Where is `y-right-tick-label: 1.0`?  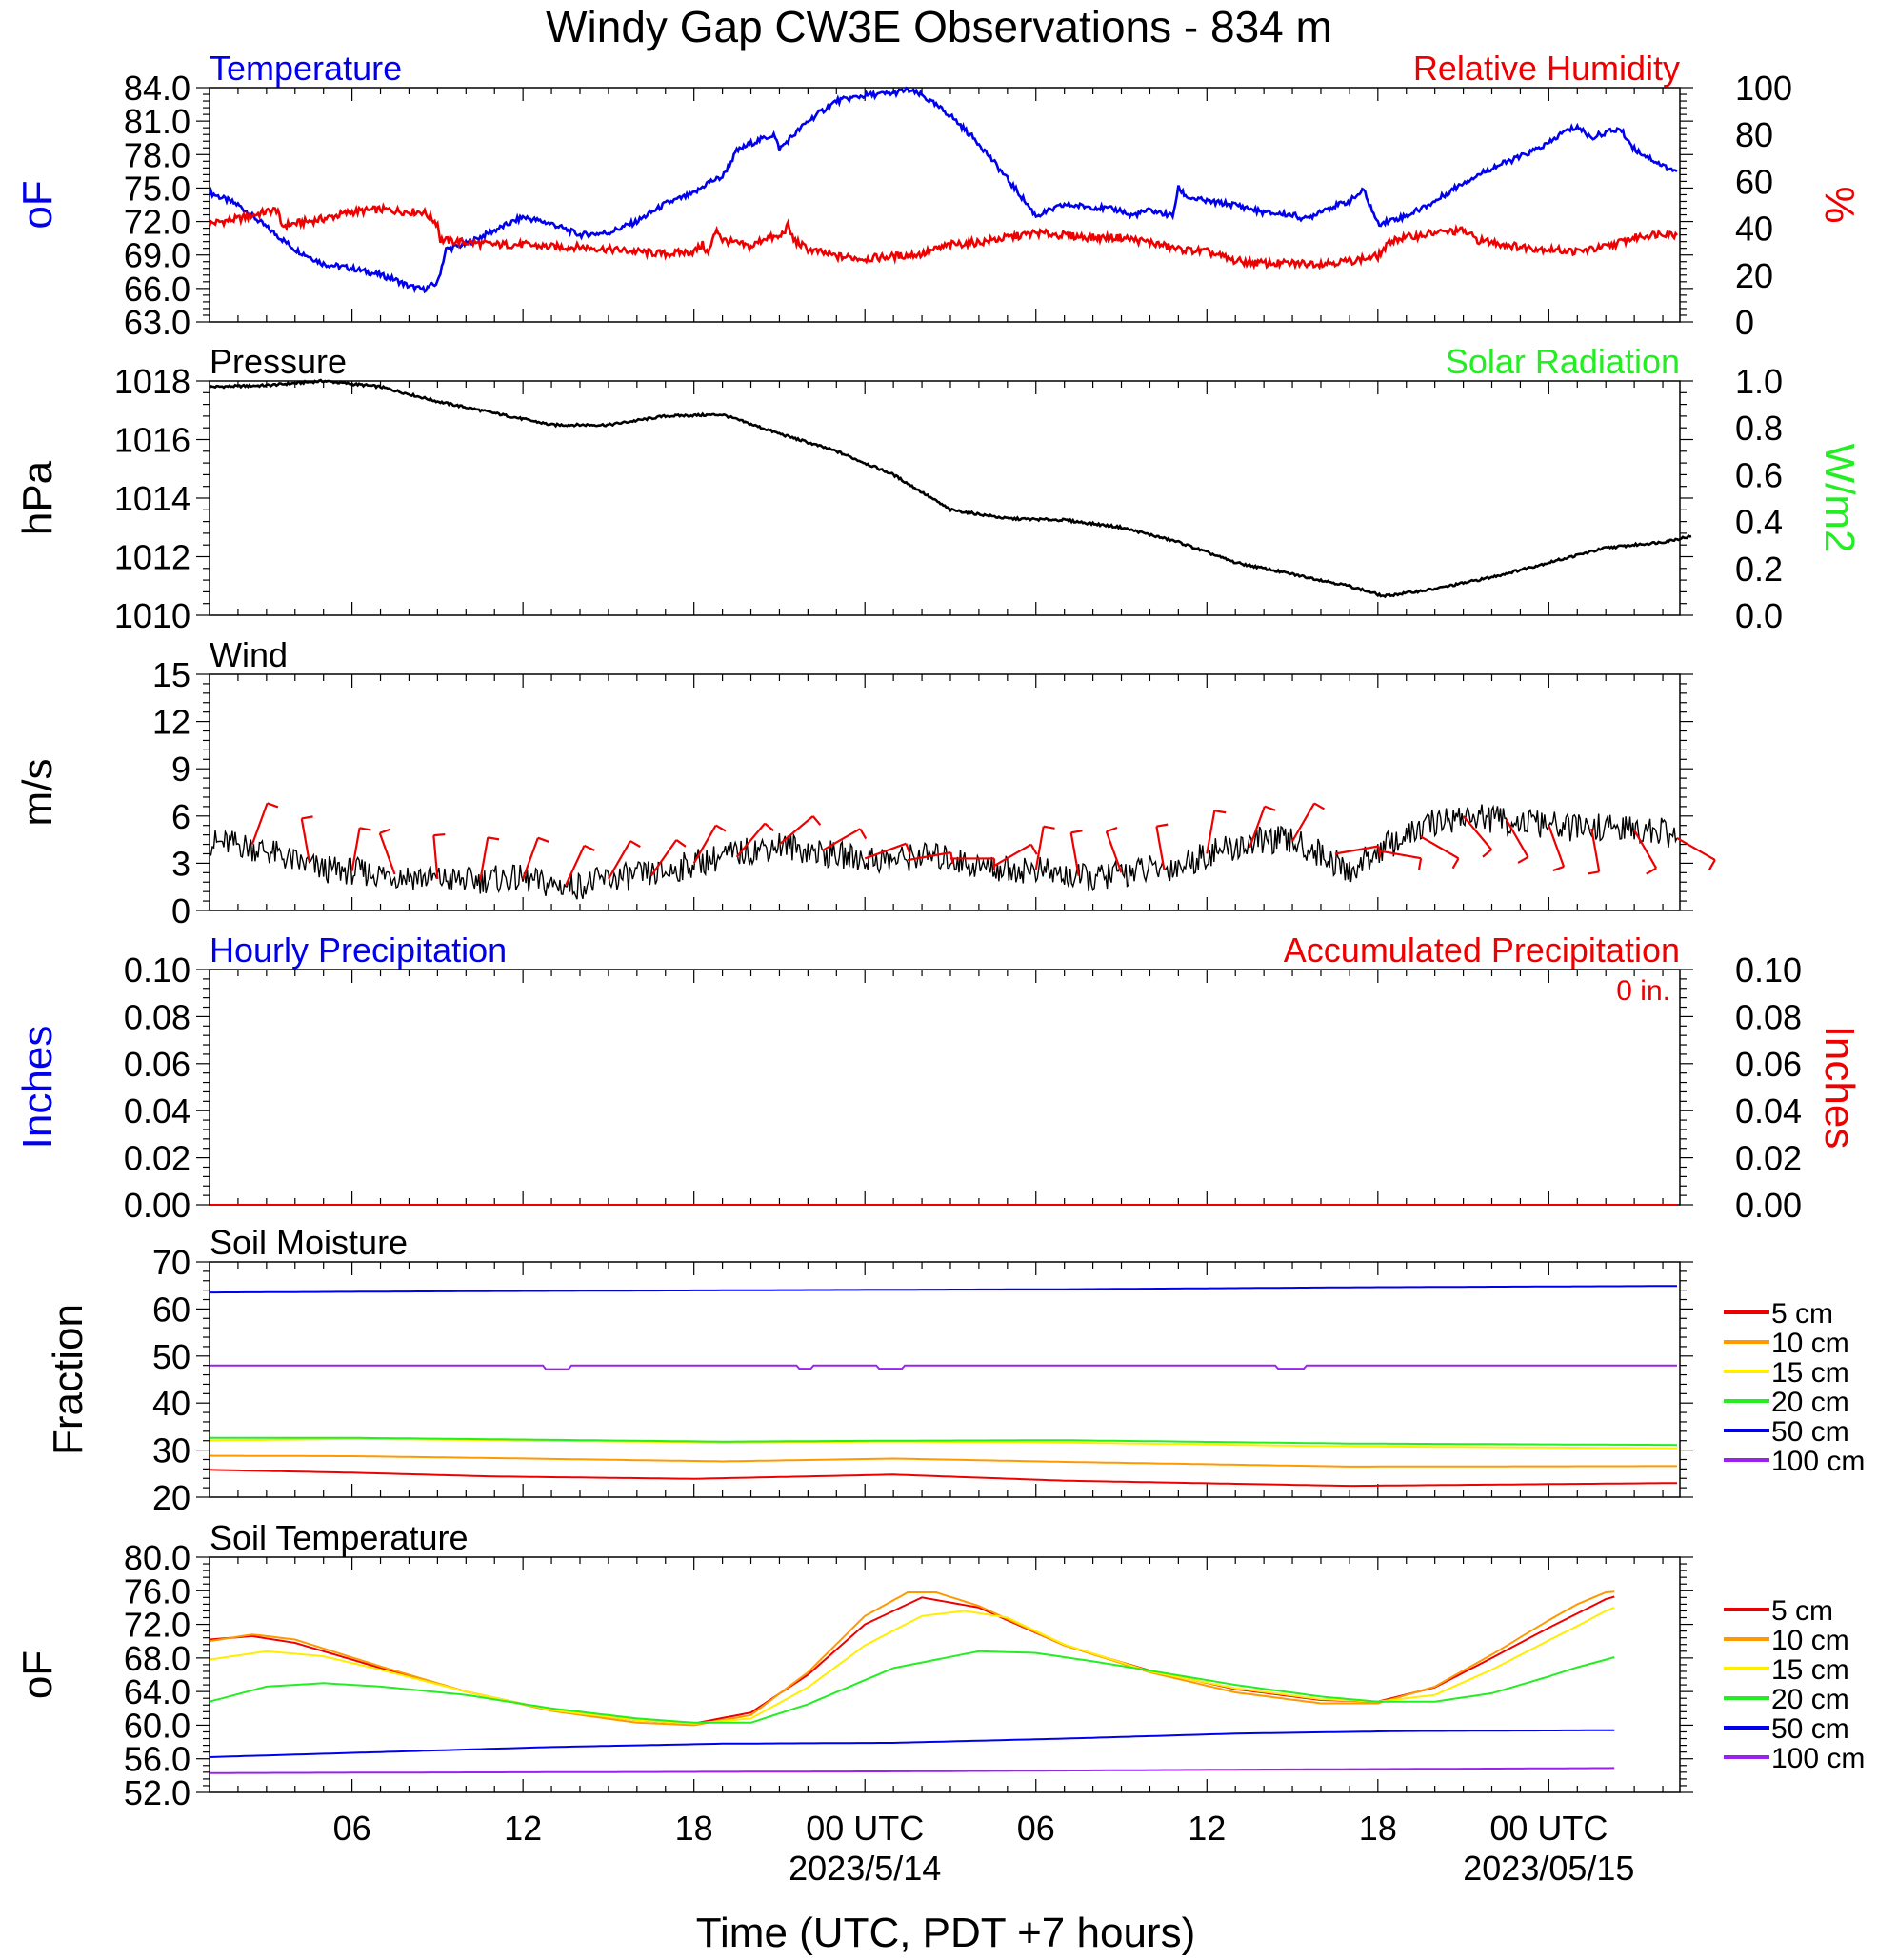 y-right-tick-label: 1.0 is located at coordinates (1759, 381).